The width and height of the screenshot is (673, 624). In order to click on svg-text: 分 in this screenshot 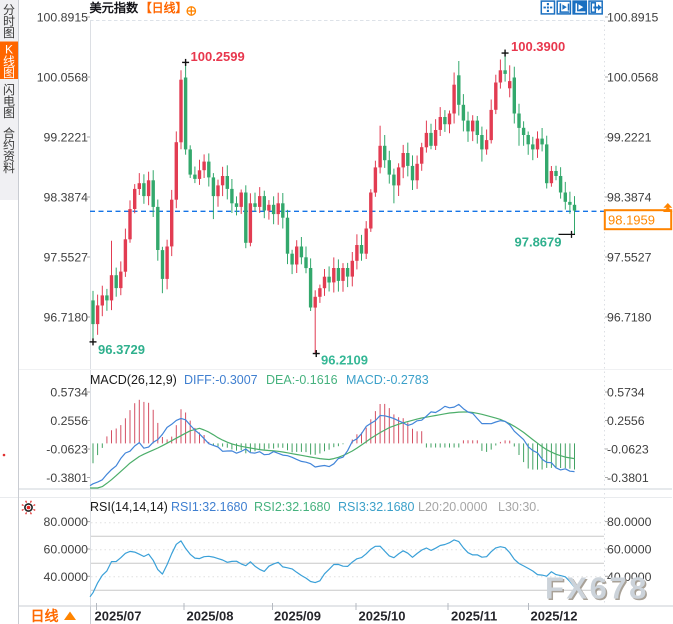, I will do `click(9, 10)`.